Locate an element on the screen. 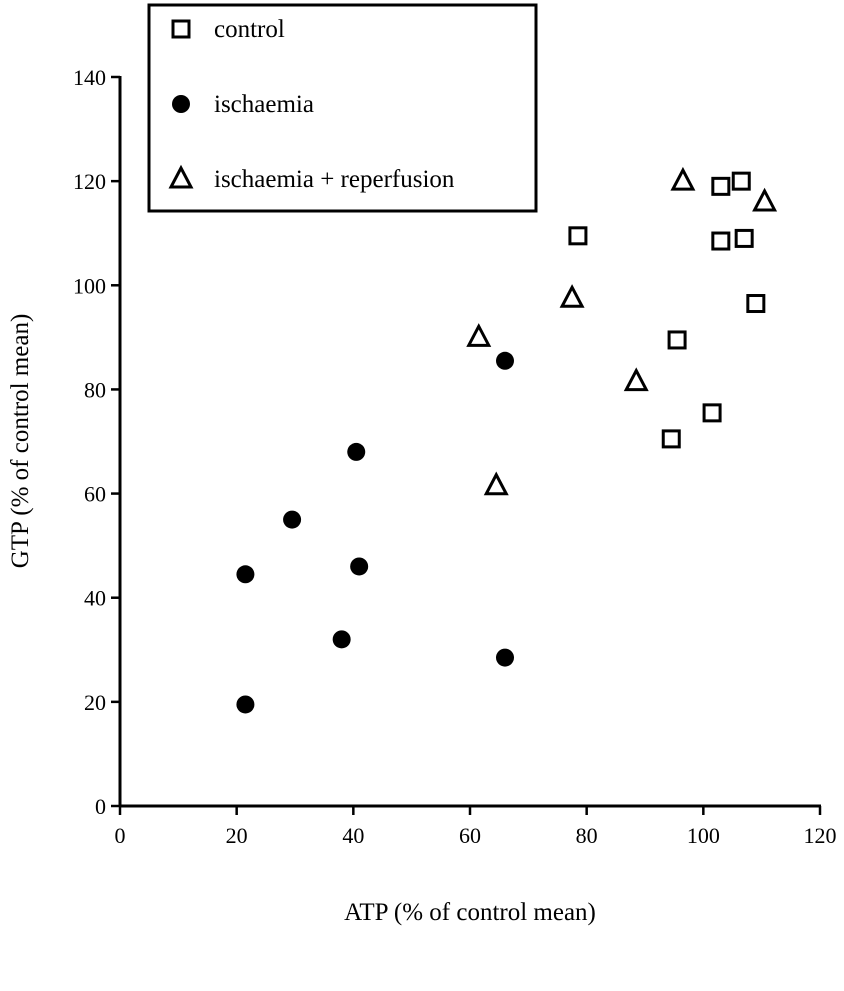 Image resolution: width=844 pixels, height=991 pixels. legend-label: control is located at coordinates (249, 29).